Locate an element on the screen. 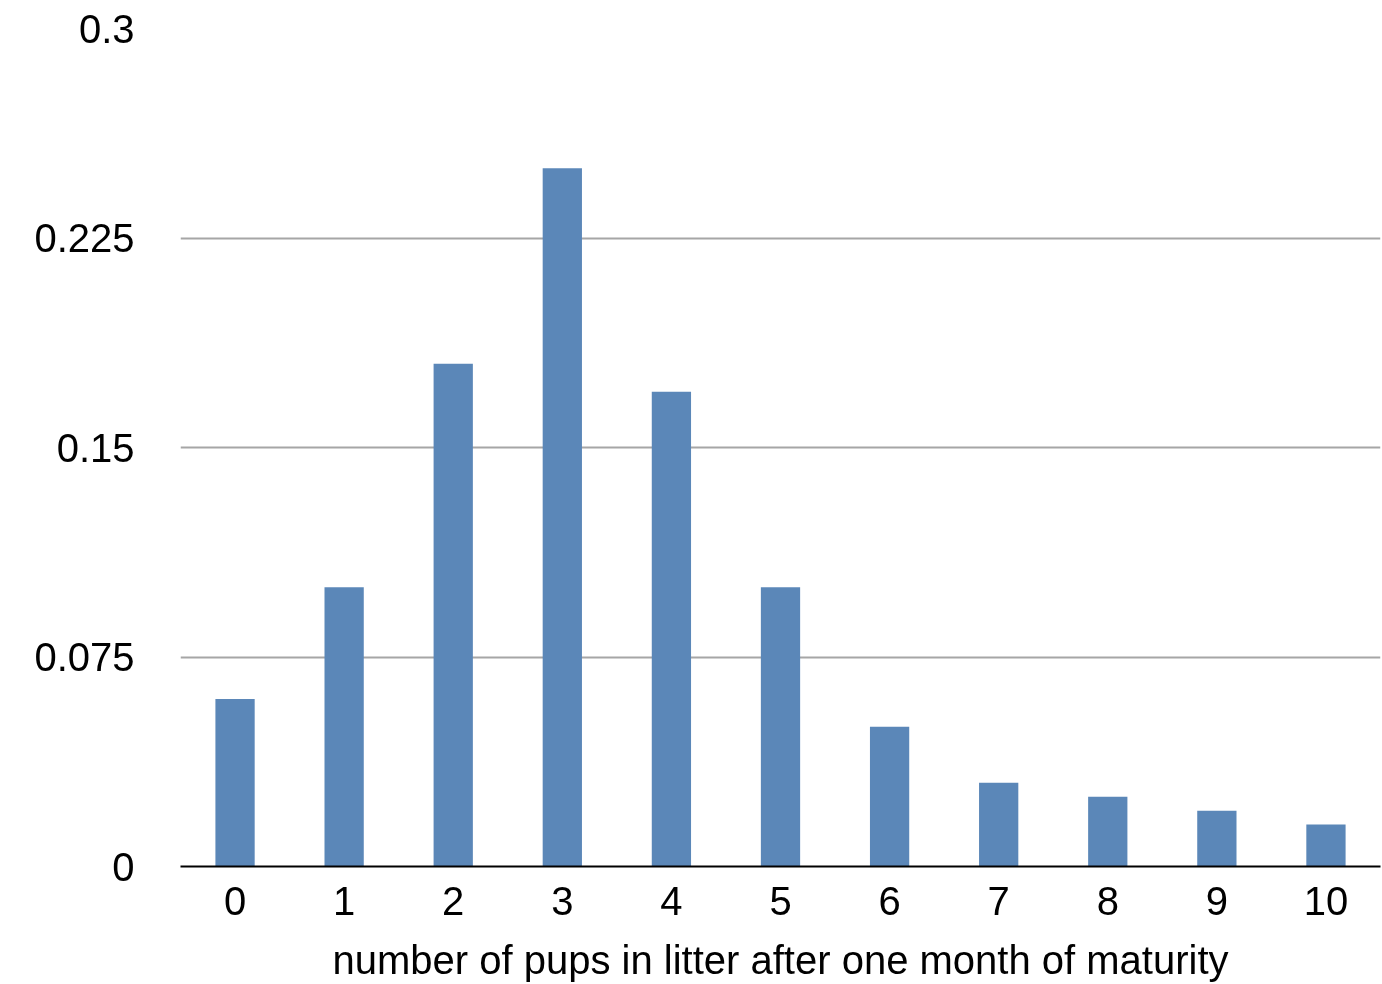 The image size is (1382, 984). x-axis-title: number of pups in litter after one month of maturity is located at coordinates (780, 959).